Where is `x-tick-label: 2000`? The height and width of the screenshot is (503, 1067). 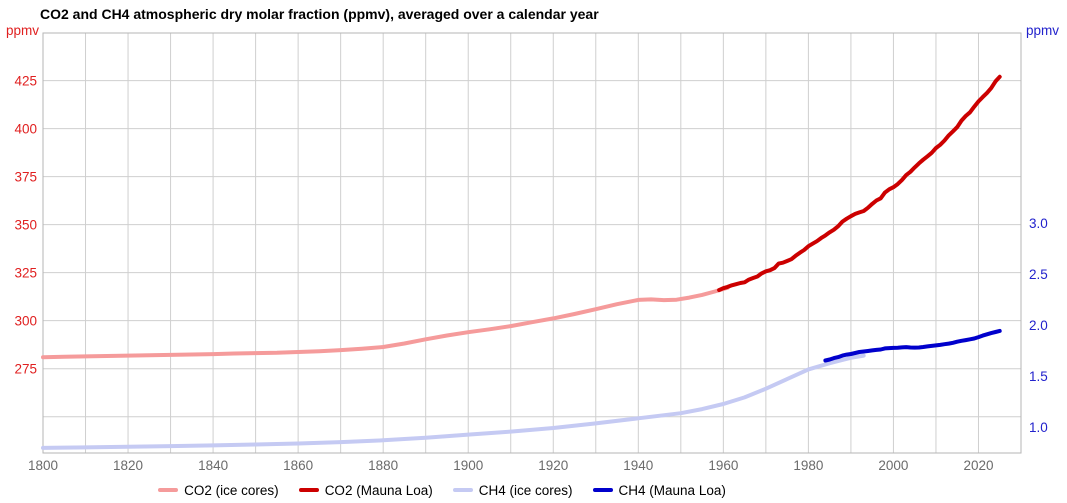
x-tick-label: 2000 is located at coordinates (893, 465).